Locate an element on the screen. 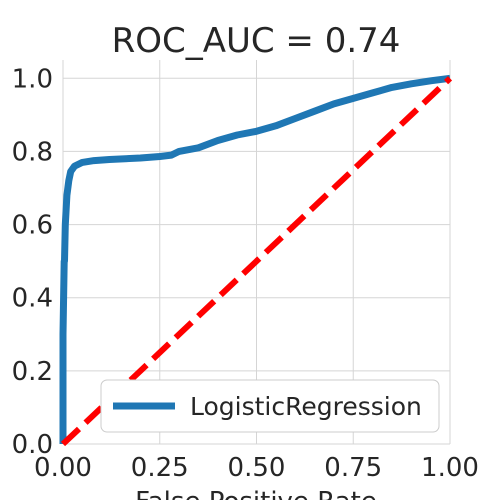 The image size is (500, 500). x-tick-label: 0.50 is located at coordinates (257, 468).